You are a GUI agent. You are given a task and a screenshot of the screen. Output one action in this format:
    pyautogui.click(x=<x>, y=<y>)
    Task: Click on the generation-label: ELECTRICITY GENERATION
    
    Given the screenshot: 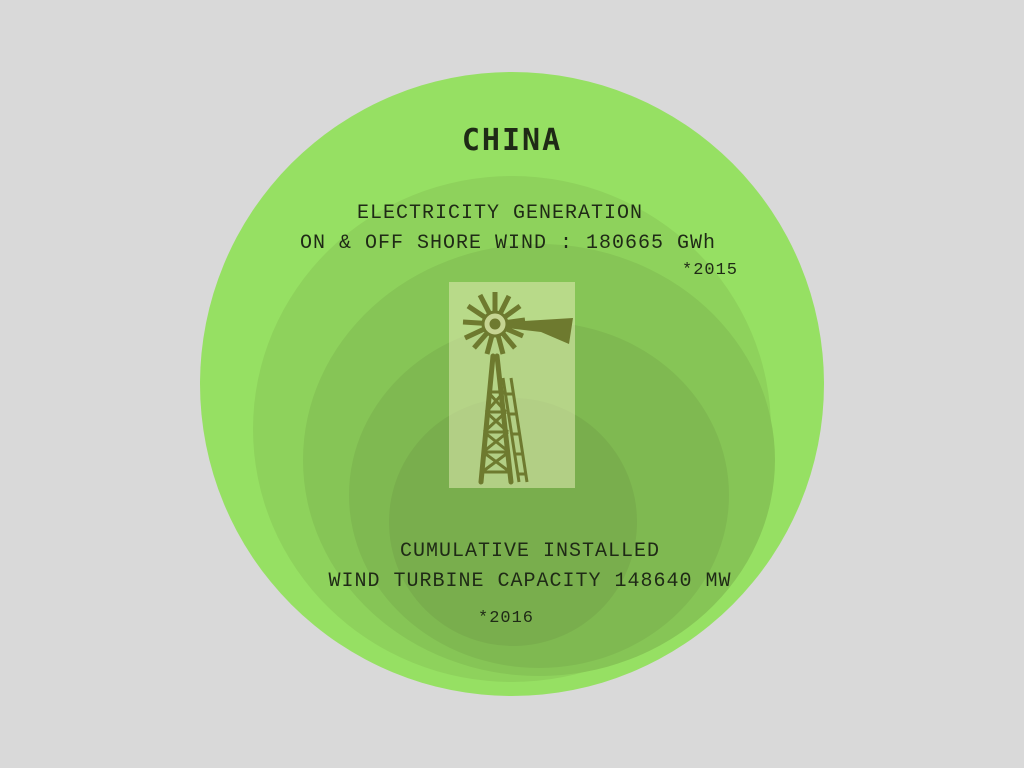 What is the action you would take?
    pyautogui.click(x=500, y=213)
    